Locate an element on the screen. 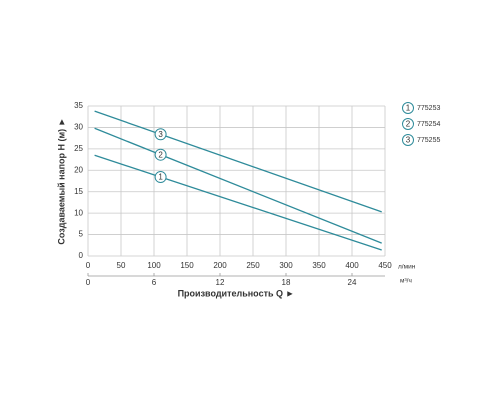  y-tick-label: 15 is located at coordinates (78, 191).